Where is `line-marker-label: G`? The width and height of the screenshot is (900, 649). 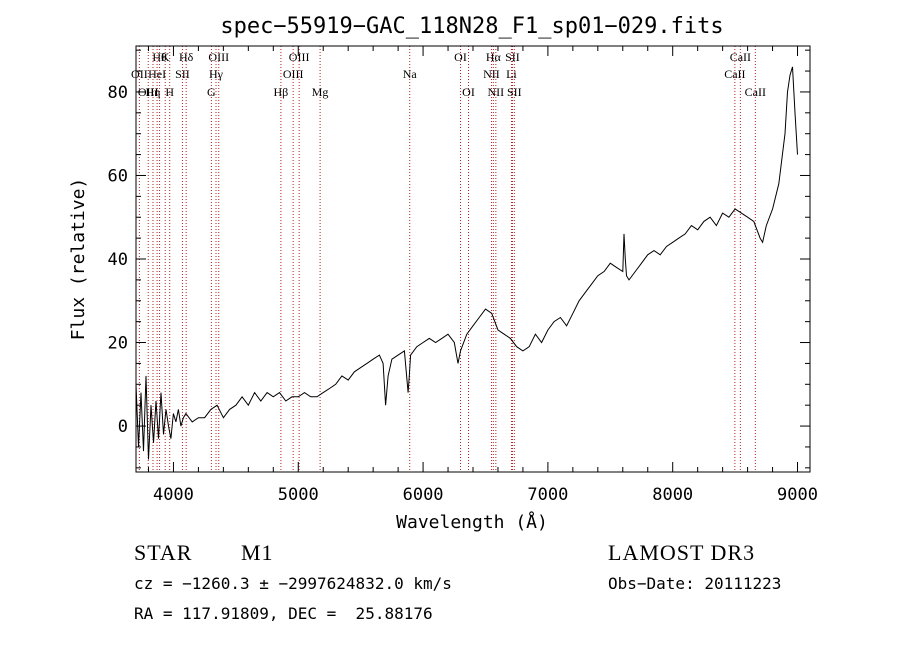 line-marker-label: G is located at coordinates (211, 92).